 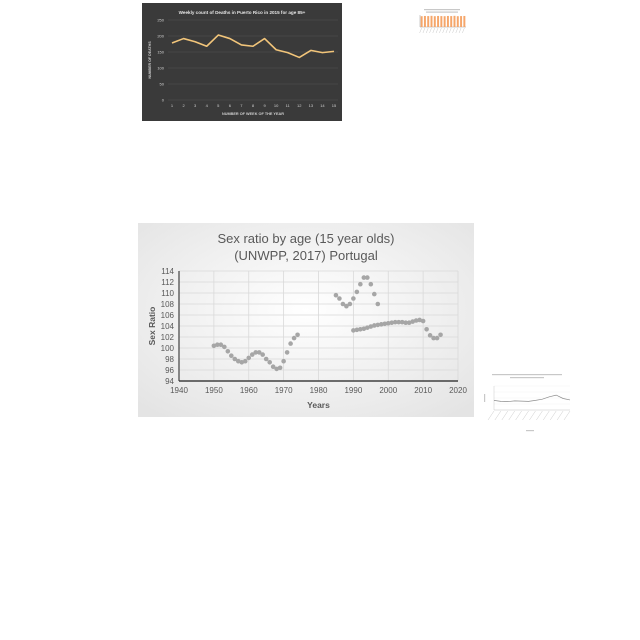 What do you see at coordinates (172, 105) in the screenshot?
I see `x-tick-label: 1` at bounding box center [172, 105].